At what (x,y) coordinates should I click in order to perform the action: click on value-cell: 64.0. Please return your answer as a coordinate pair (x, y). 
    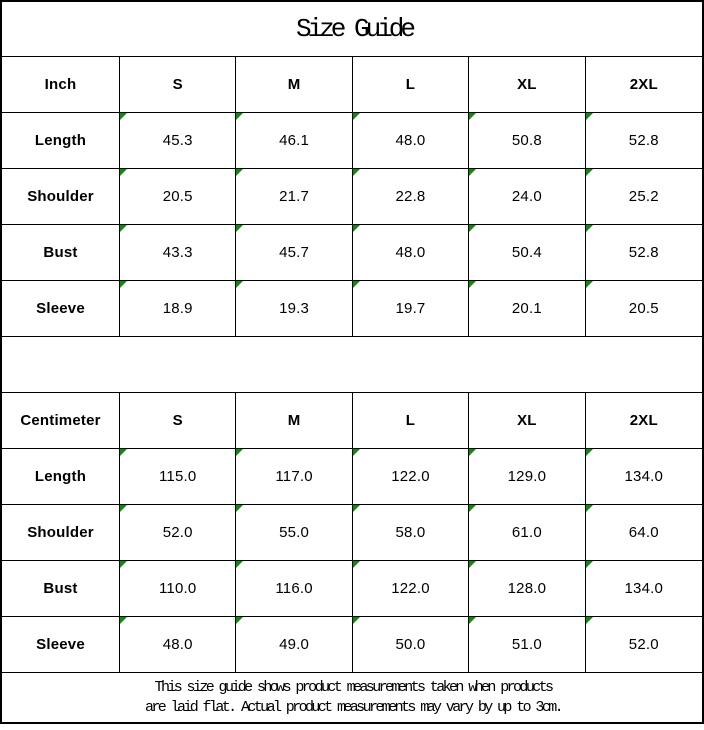
    Looking at the image, I should click on (643, 533).